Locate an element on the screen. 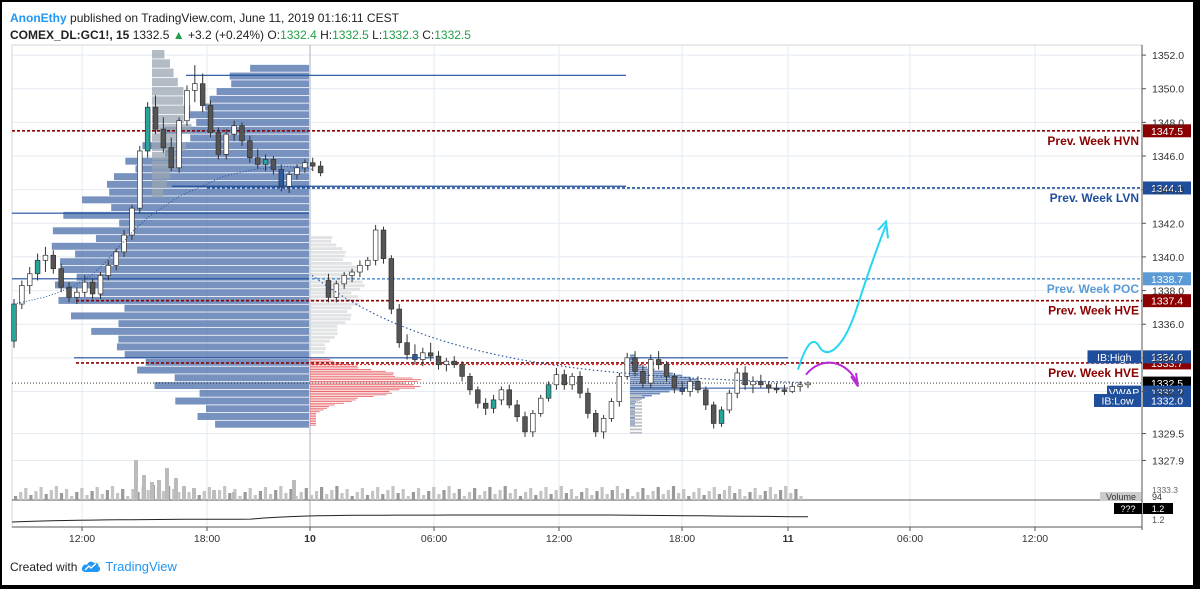  forecast-path-cyan is located at coordinates (842, 297).